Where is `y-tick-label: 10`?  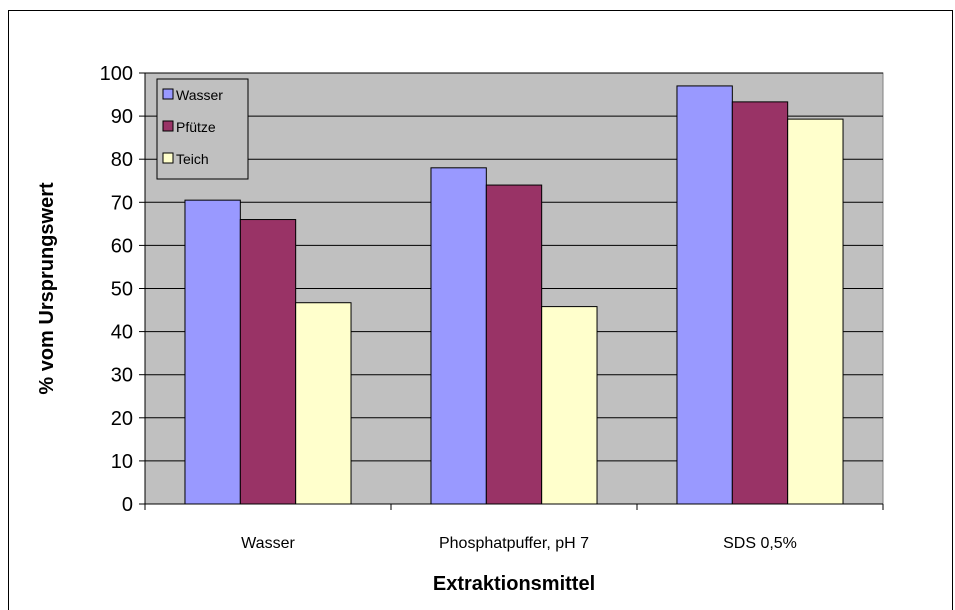 y-tick-label: 10 is located at coordinates (122, 462).